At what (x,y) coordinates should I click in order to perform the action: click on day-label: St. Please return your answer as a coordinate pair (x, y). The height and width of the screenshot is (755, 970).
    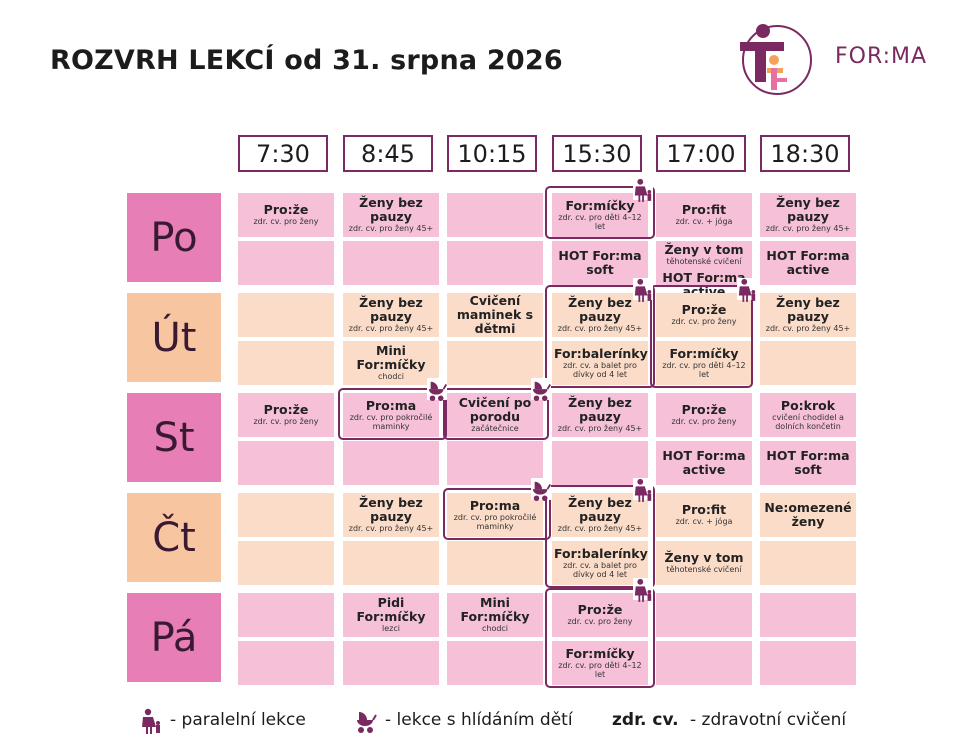
    Looking at the image, I should click on (174, 437).